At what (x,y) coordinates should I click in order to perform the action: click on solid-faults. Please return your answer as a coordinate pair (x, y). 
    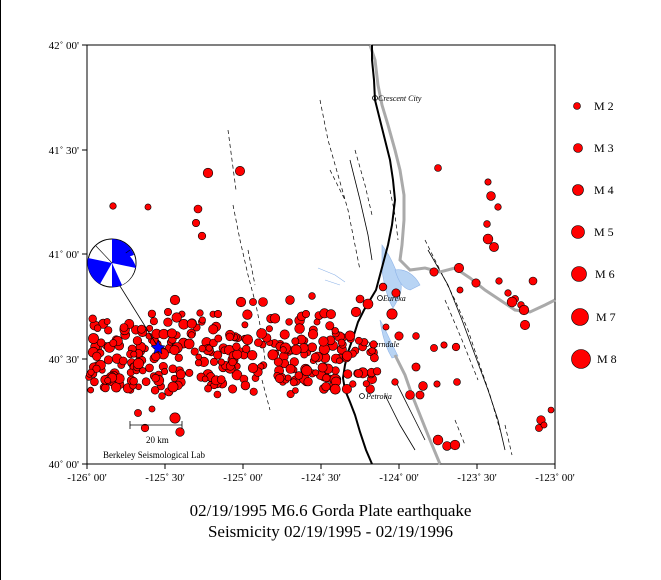
    Looking at the image, I should click on (427, 305).